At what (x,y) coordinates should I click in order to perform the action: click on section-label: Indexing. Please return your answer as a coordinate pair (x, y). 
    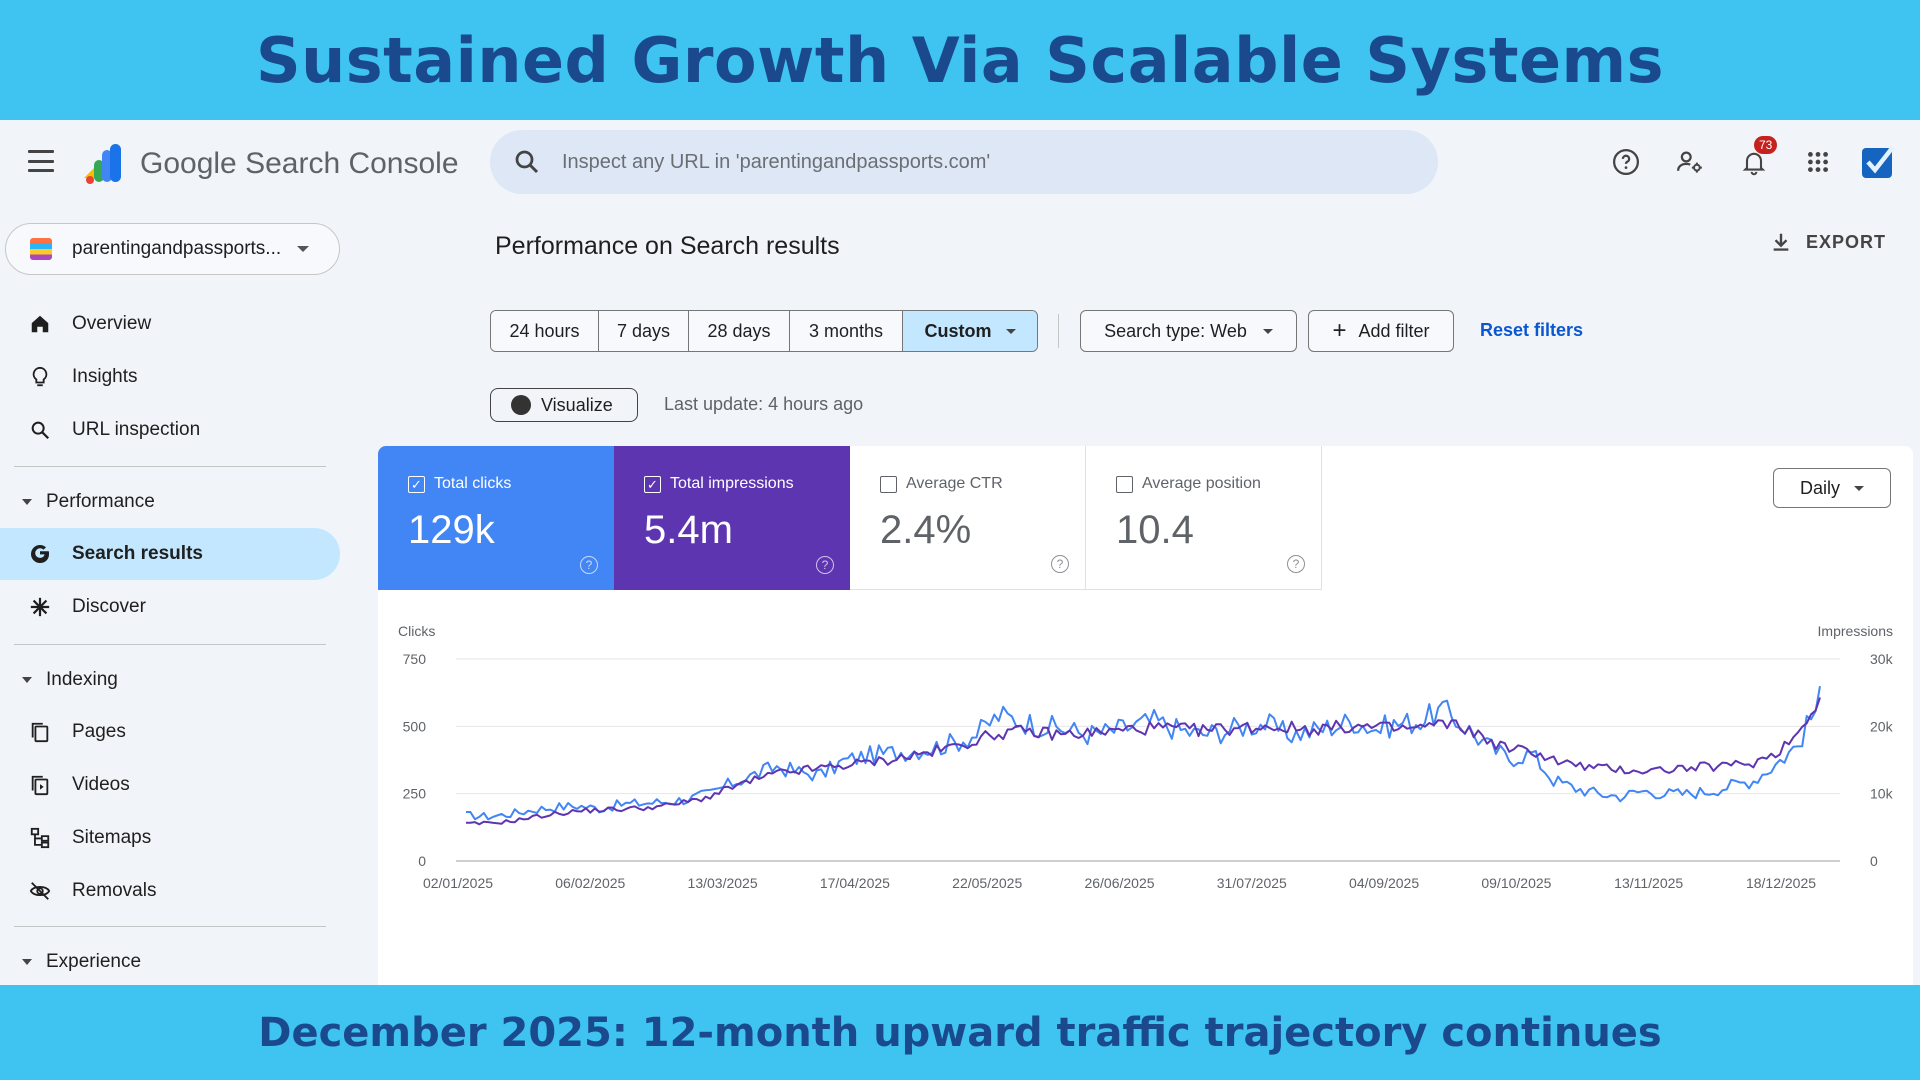
    Looking at the image, I should click on (82, 679).